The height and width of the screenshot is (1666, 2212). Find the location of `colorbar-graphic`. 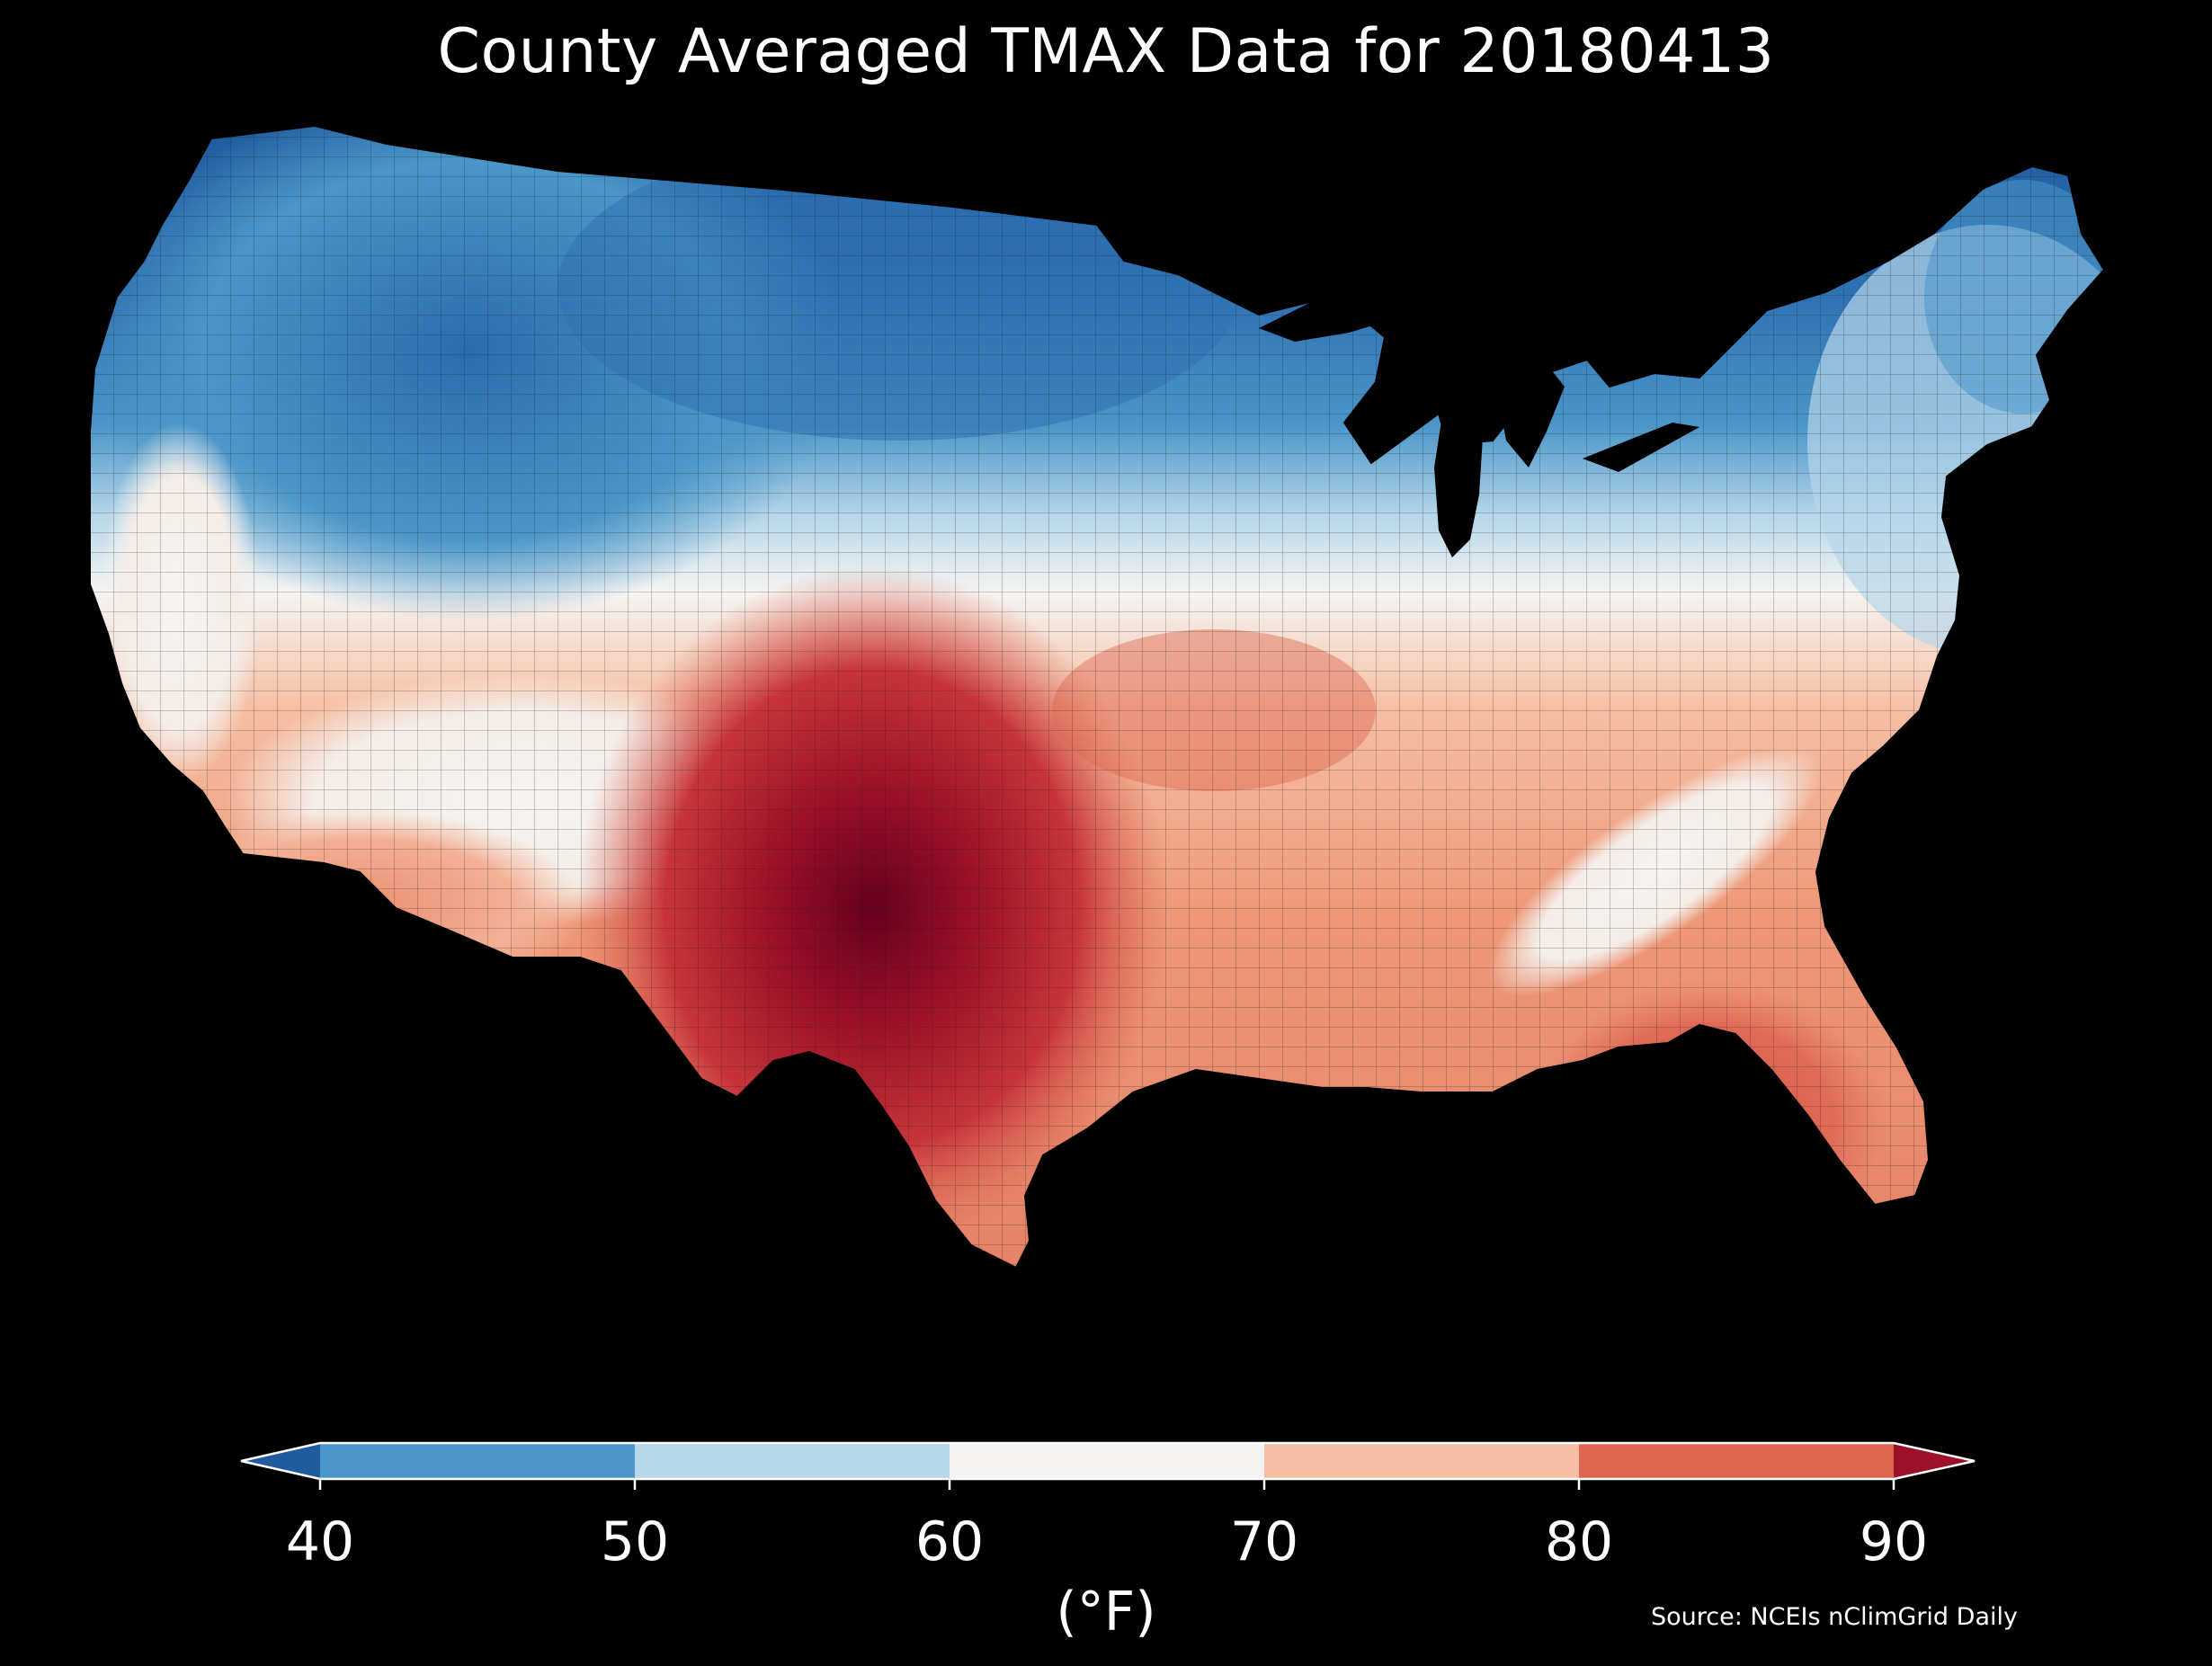

colorbar-graphic is located at coordinates (1108, 1465).